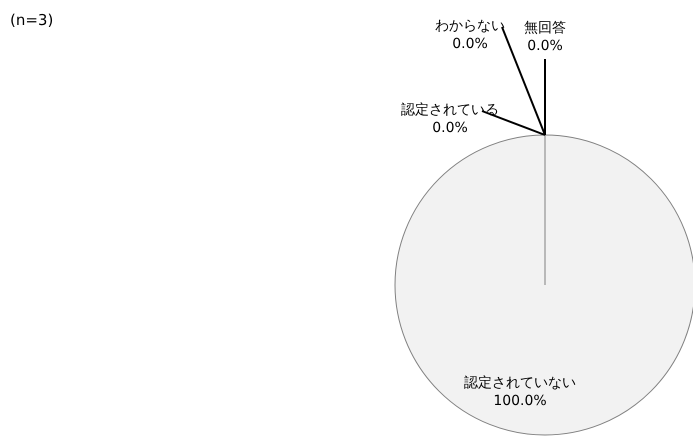 This screenshot has width=693, height=440. What do you see at coordinates (470, 26) in the screenshot?
I see `category-label: わからない` at bounding box center [470, 26].